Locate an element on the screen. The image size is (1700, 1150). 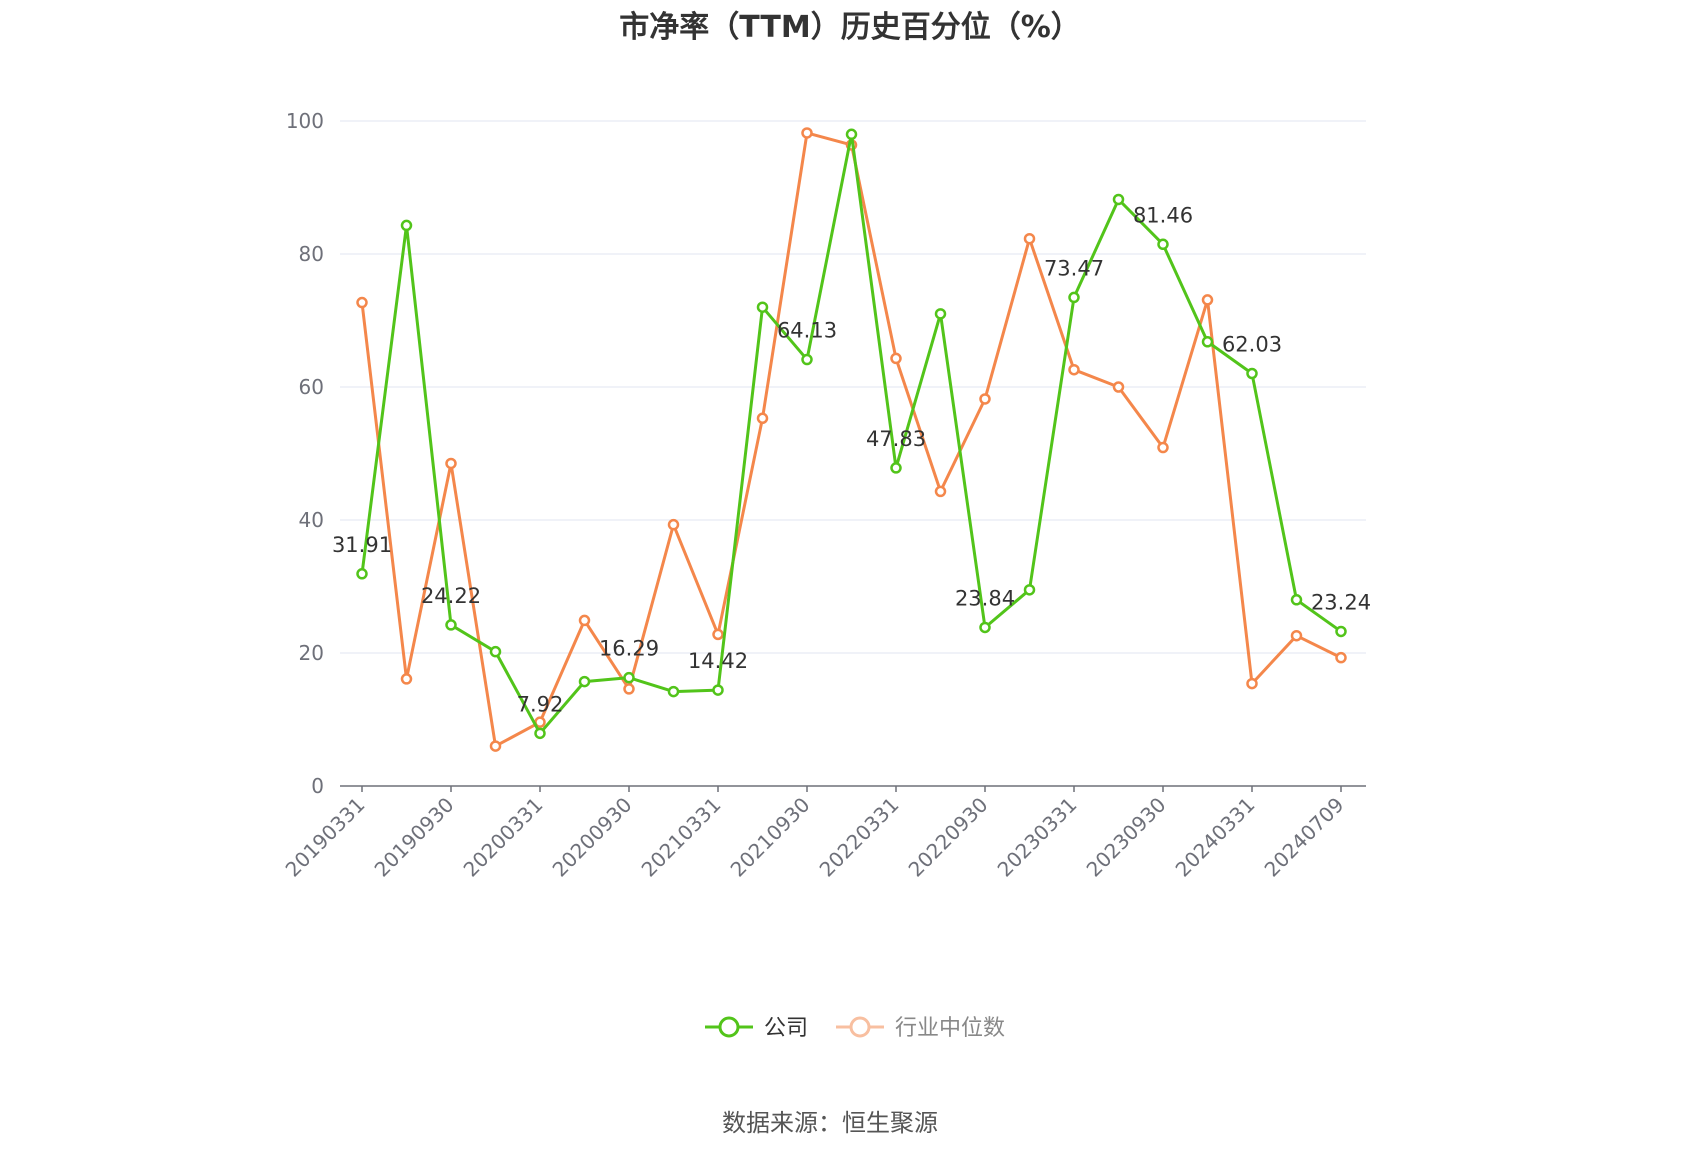
data-label-20220930: 23.84 is located at coordinates (985, 598).